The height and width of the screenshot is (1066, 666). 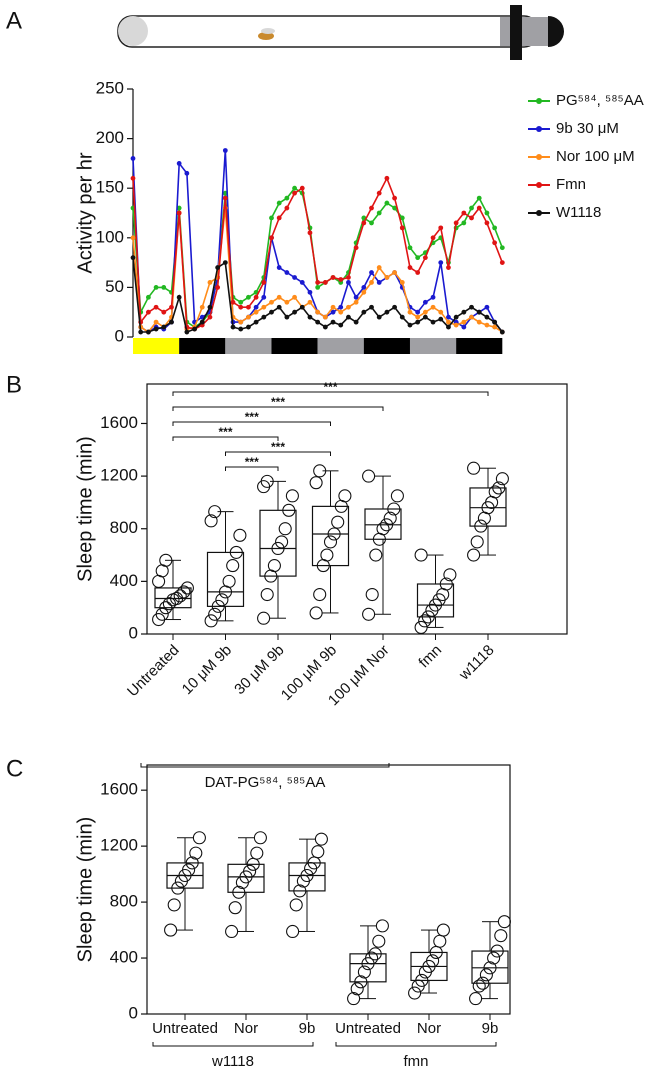 What do you see at coordinates (119, 475) in the screenshot?
I see `y-tick-label: 1200` at bounding box center [119, 475].